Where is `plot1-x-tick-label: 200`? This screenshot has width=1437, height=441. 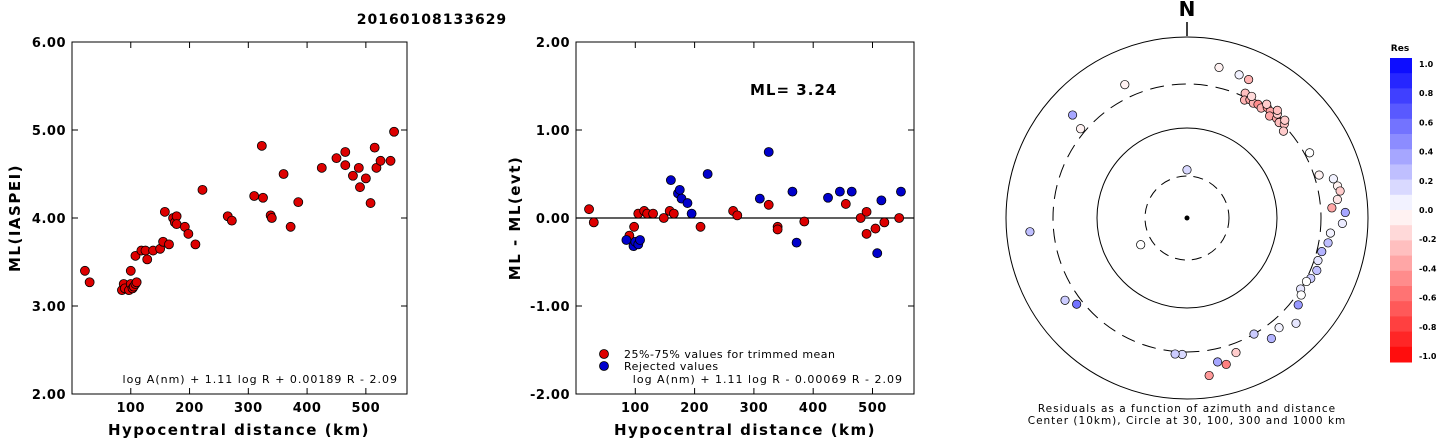
plot1-x-tick-label: 200 is located at coordinates (189, 408).